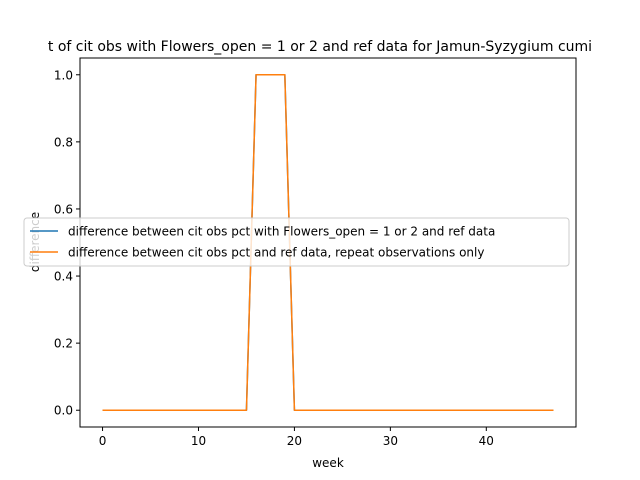 The height and width of the screenshot is (480, 640). What do you see at coordinates (63, 75) in the screenshot?
I see `y-tick-label: 1.0` at bounding box center [63, 75].